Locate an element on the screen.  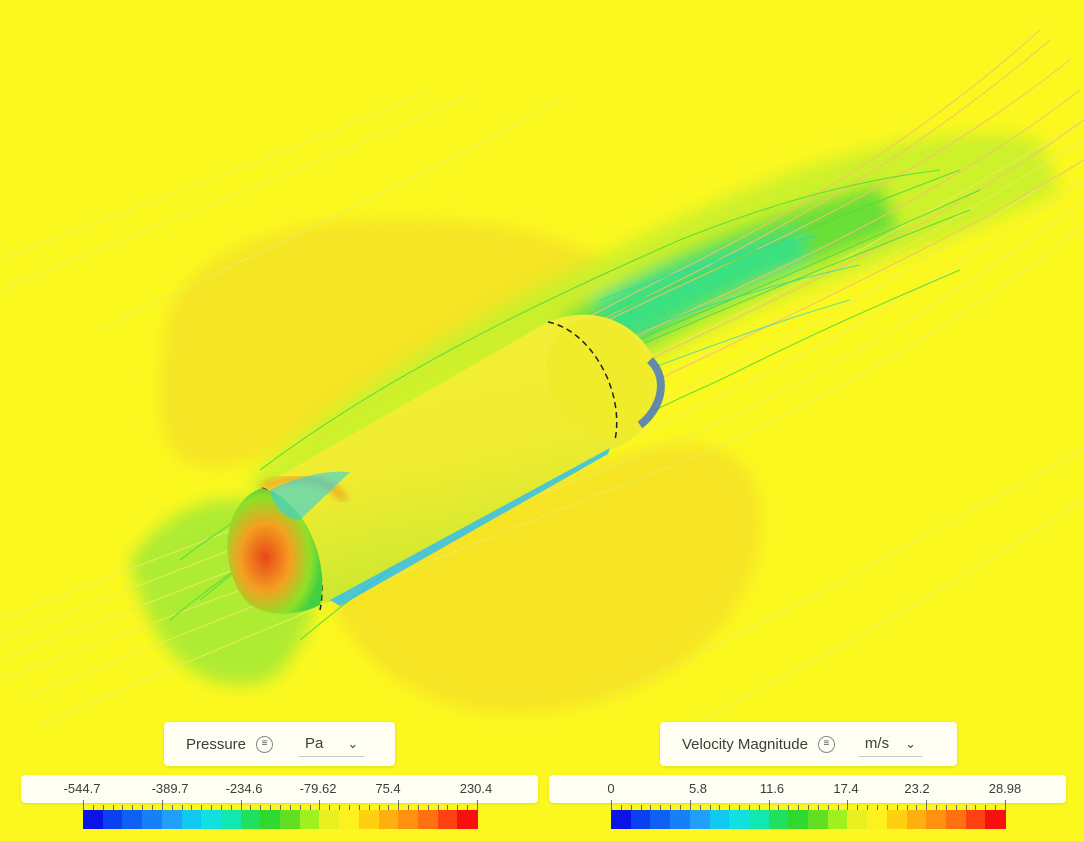
velocity-colorbar-labels: 0 5.8 11.6 17.4 23.2 28.98 is located at coordinates (807, 789).